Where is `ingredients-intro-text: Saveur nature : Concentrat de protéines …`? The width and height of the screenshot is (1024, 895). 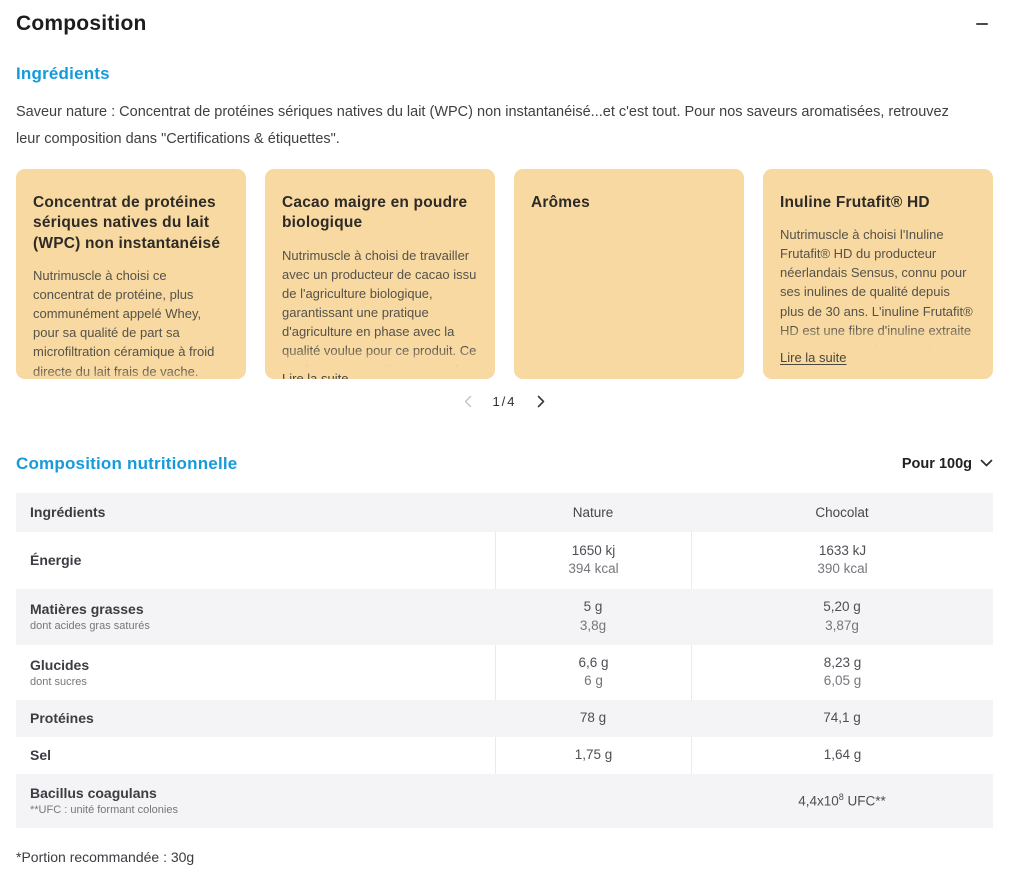
ingredients-intro-text: Saveur nature : Concentrat de protéines … is located at coordinates (482, 125).